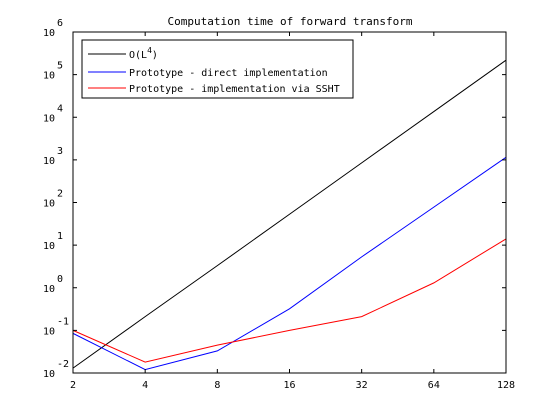  What do you see at coordinates (155, 55) in the screenshot?
I see `legend-label-tail: )` at bounding box center [155, 55].